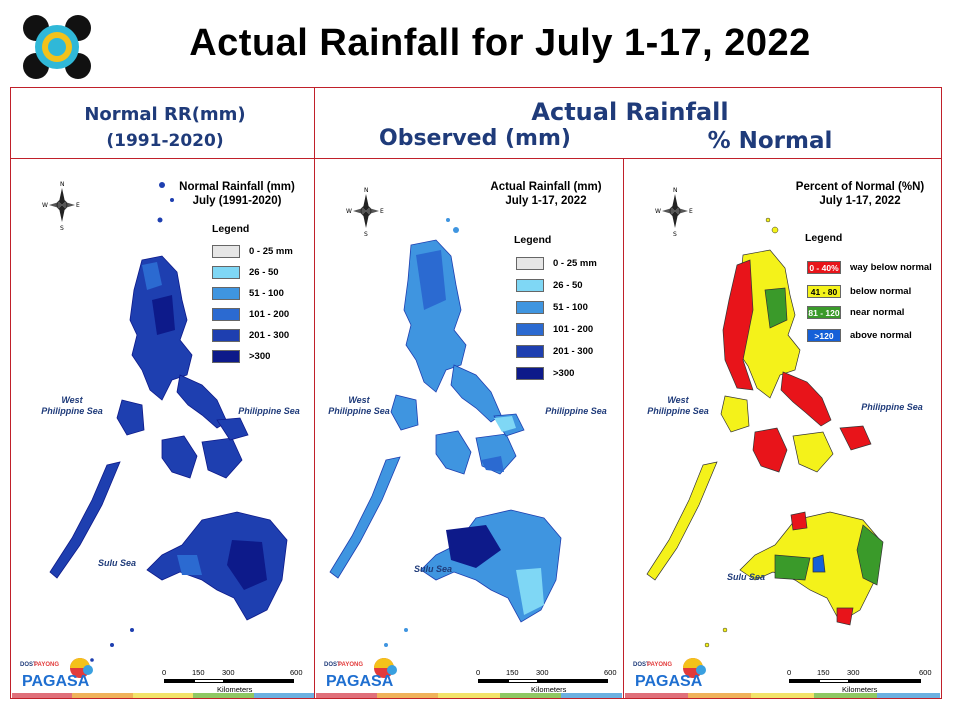 The width and height of the screenshot is (960, 720). Describe the element at coordinates (824, 312) in the screenshot. I see `legend-swatch: 81 - 120` at that location.